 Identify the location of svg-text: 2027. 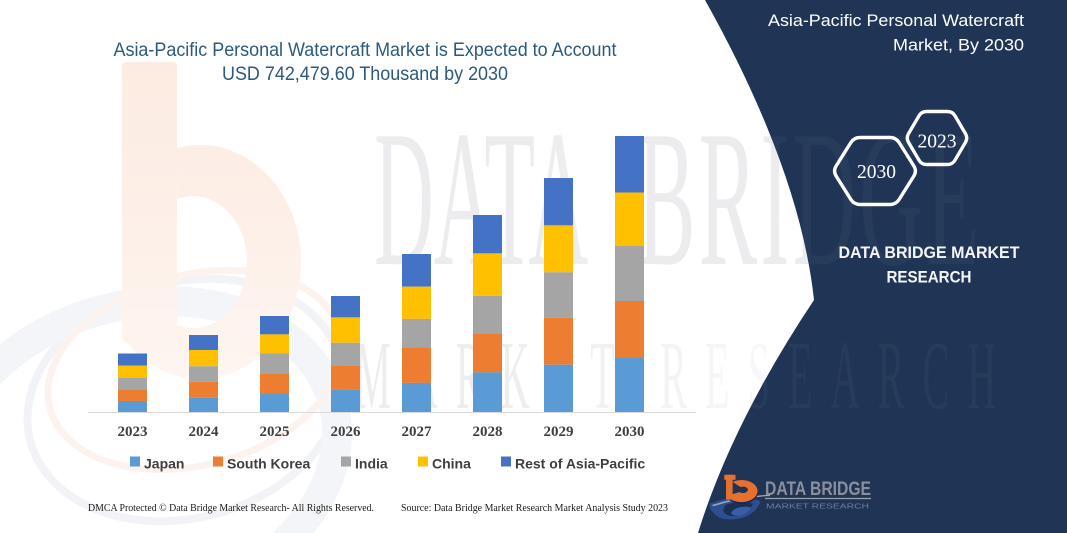
(417, 432).